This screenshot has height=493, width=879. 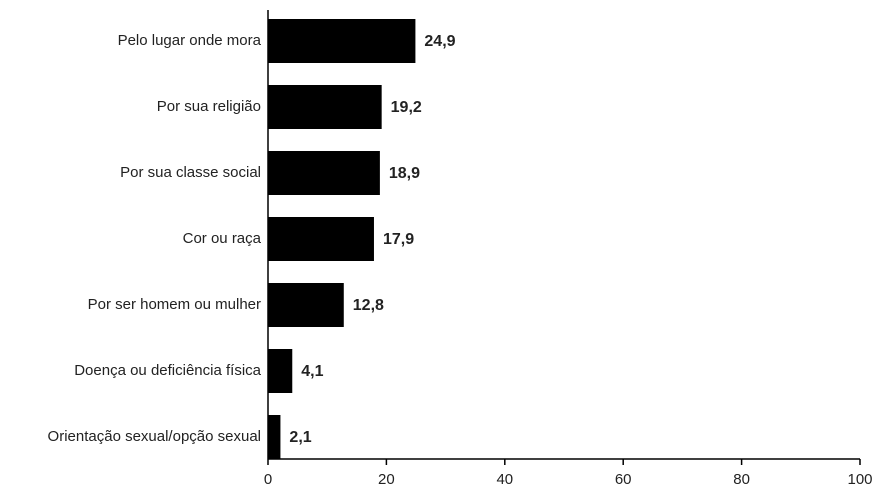 What do you see at coordinates (439, 41) in the screenshot?
I see `value-label: 24,9` at bounding box center [439, 41].